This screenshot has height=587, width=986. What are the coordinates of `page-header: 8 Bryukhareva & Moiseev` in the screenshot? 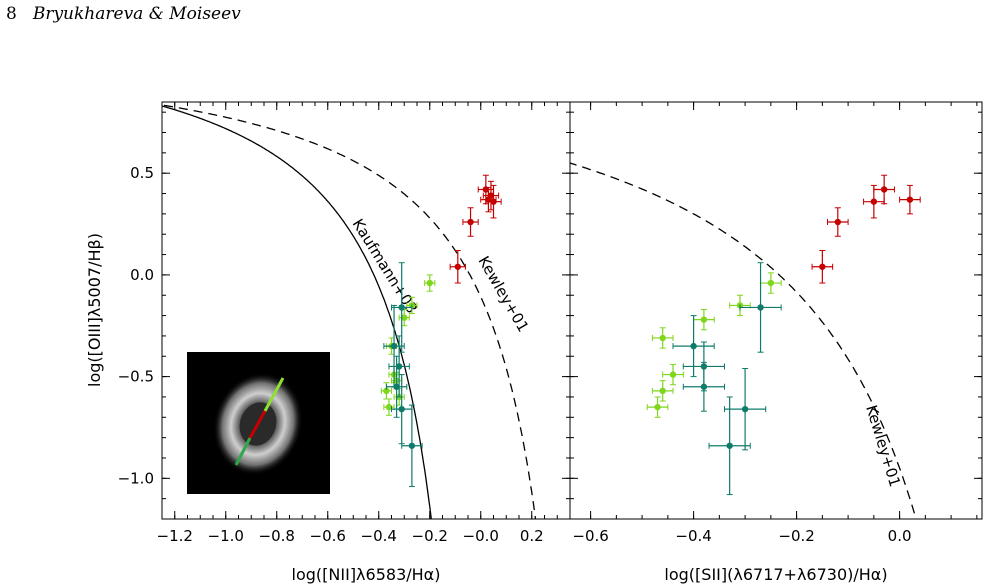 It's located at (123, 14).